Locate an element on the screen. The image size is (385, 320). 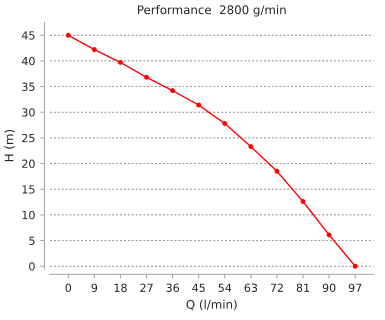
x-tick-label: 36 is located at coordinates (172, 288).